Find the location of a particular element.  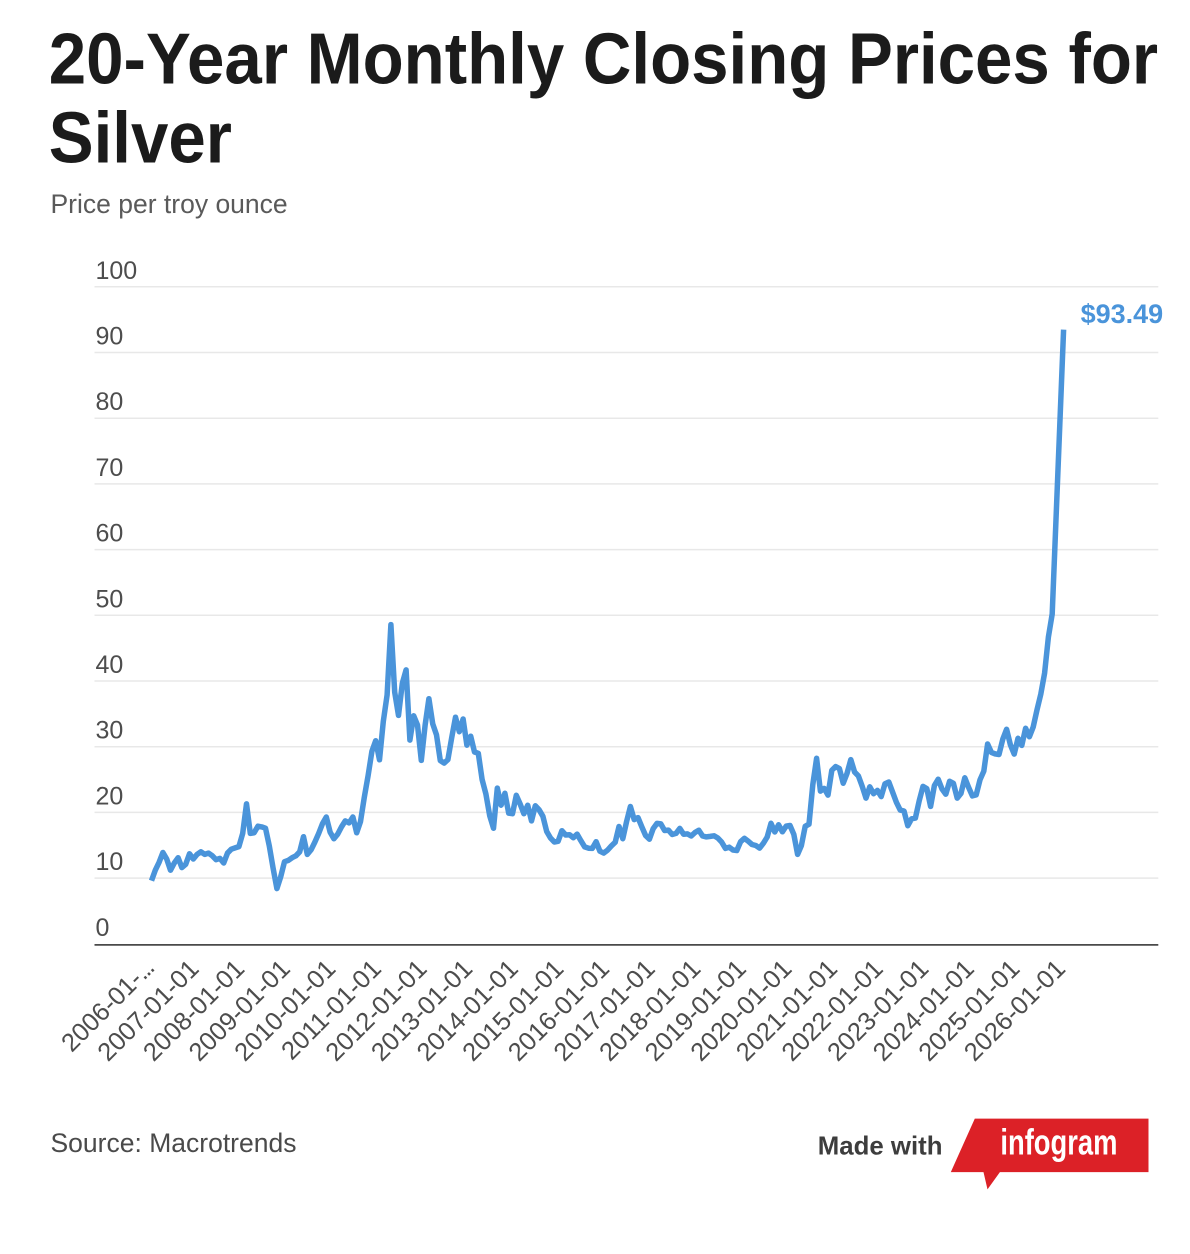

svg-text: 20 is located at coordinates (110, 796).